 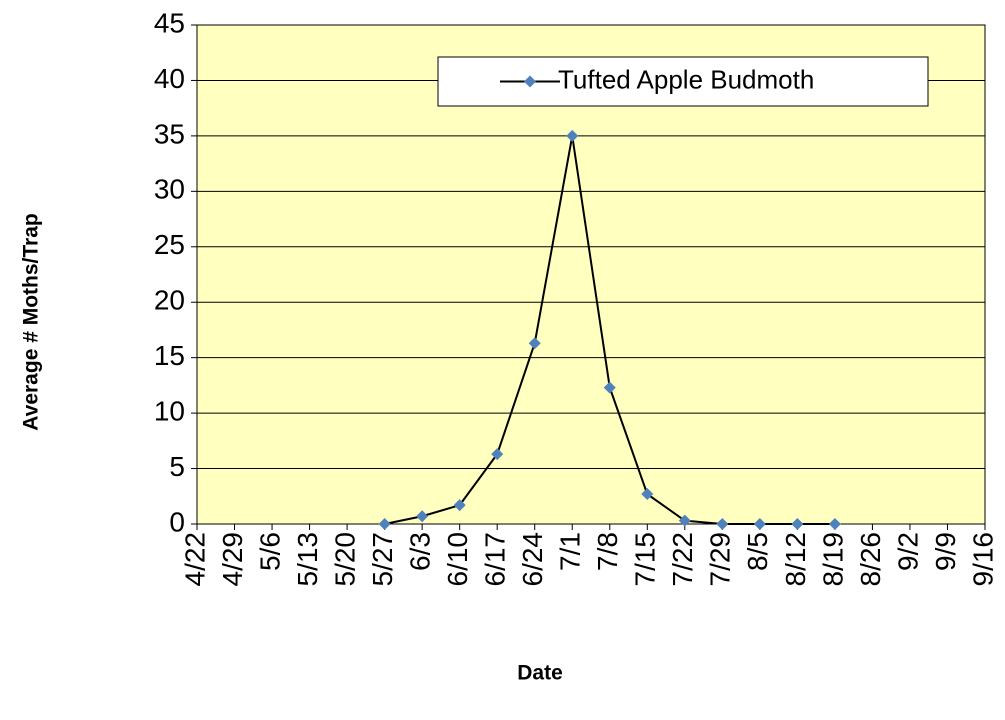 What do you see at coordinates (870, 559) in the screenshot?
I see `x-tick-label: 8/26` at bounding box center [870, 559].